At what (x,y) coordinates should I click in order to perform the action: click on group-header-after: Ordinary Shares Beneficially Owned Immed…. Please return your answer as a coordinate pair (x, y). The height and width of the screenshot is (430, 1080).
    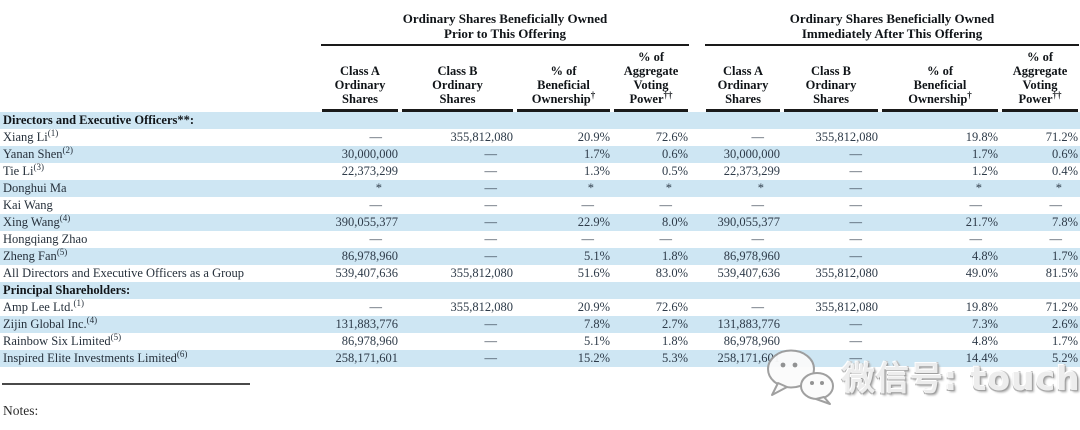
    Looking at the image, I should click on (892, 23).